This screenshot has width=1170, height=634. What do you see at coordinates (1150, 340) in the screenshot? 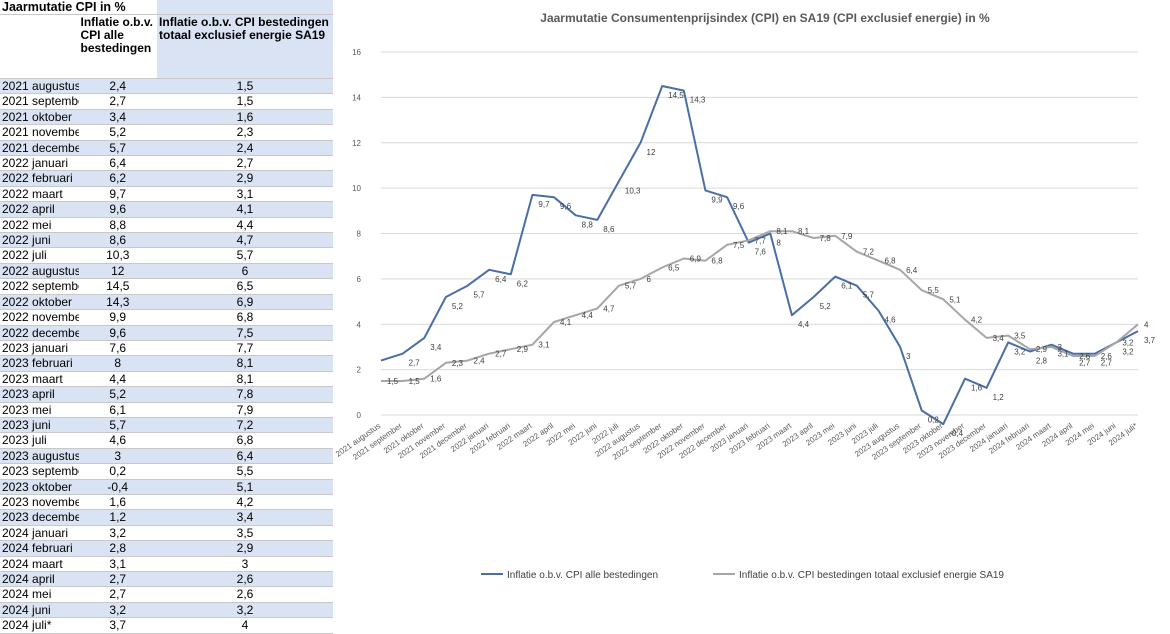
I see `data-label: 3,7` at bounding box center [1150, 340].